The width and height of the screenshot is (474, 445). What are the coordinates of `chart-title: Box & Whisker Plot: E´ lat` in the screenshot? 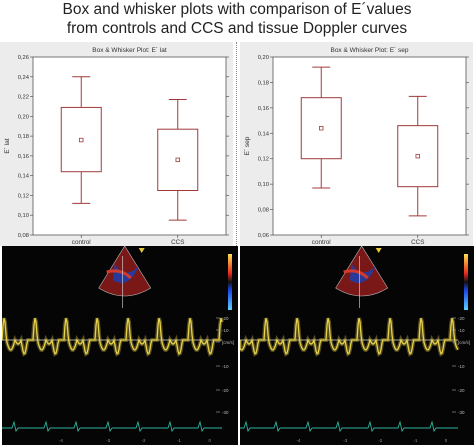 It's located at (129, 50).